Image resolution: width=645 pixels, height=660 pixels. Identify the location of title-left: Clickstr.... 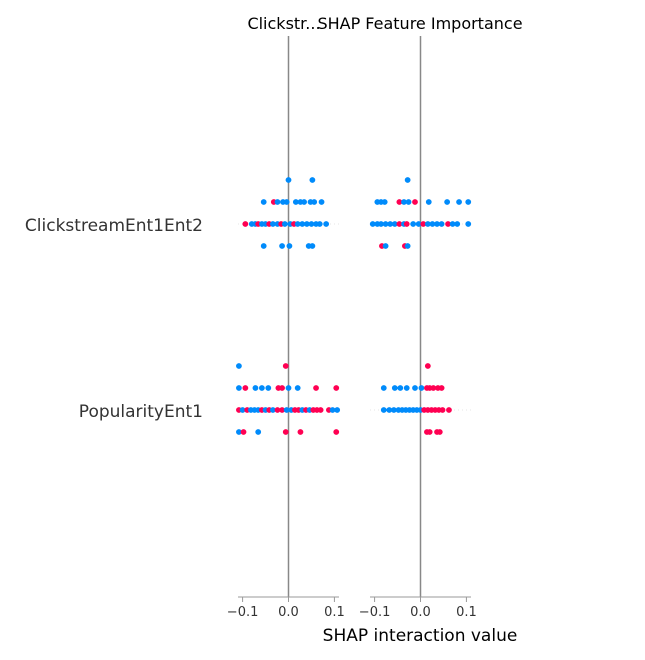
(283, 23).